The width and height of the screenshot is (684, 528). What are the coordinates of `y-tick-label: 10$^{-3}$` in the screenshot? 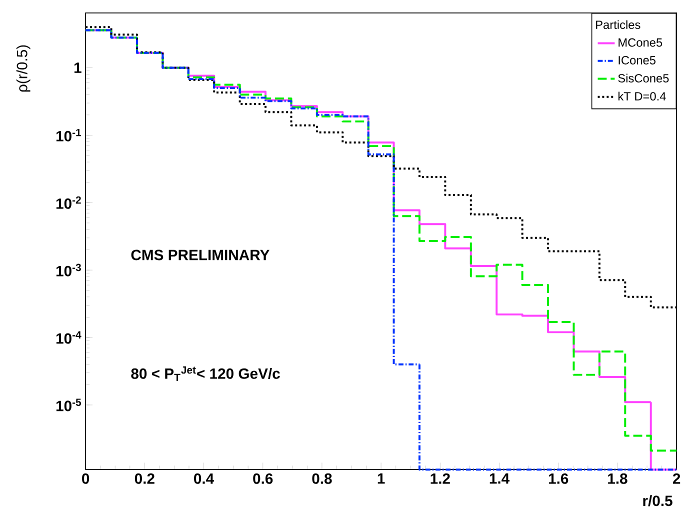 It's located at (68, 270).